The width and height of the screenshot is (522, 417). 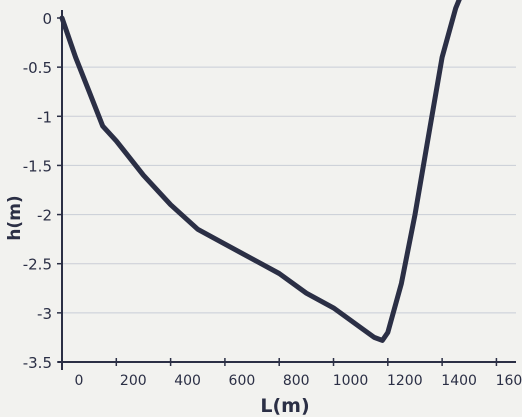 I want to click on x-tick-label: 1400, so click(x=459, y=381).